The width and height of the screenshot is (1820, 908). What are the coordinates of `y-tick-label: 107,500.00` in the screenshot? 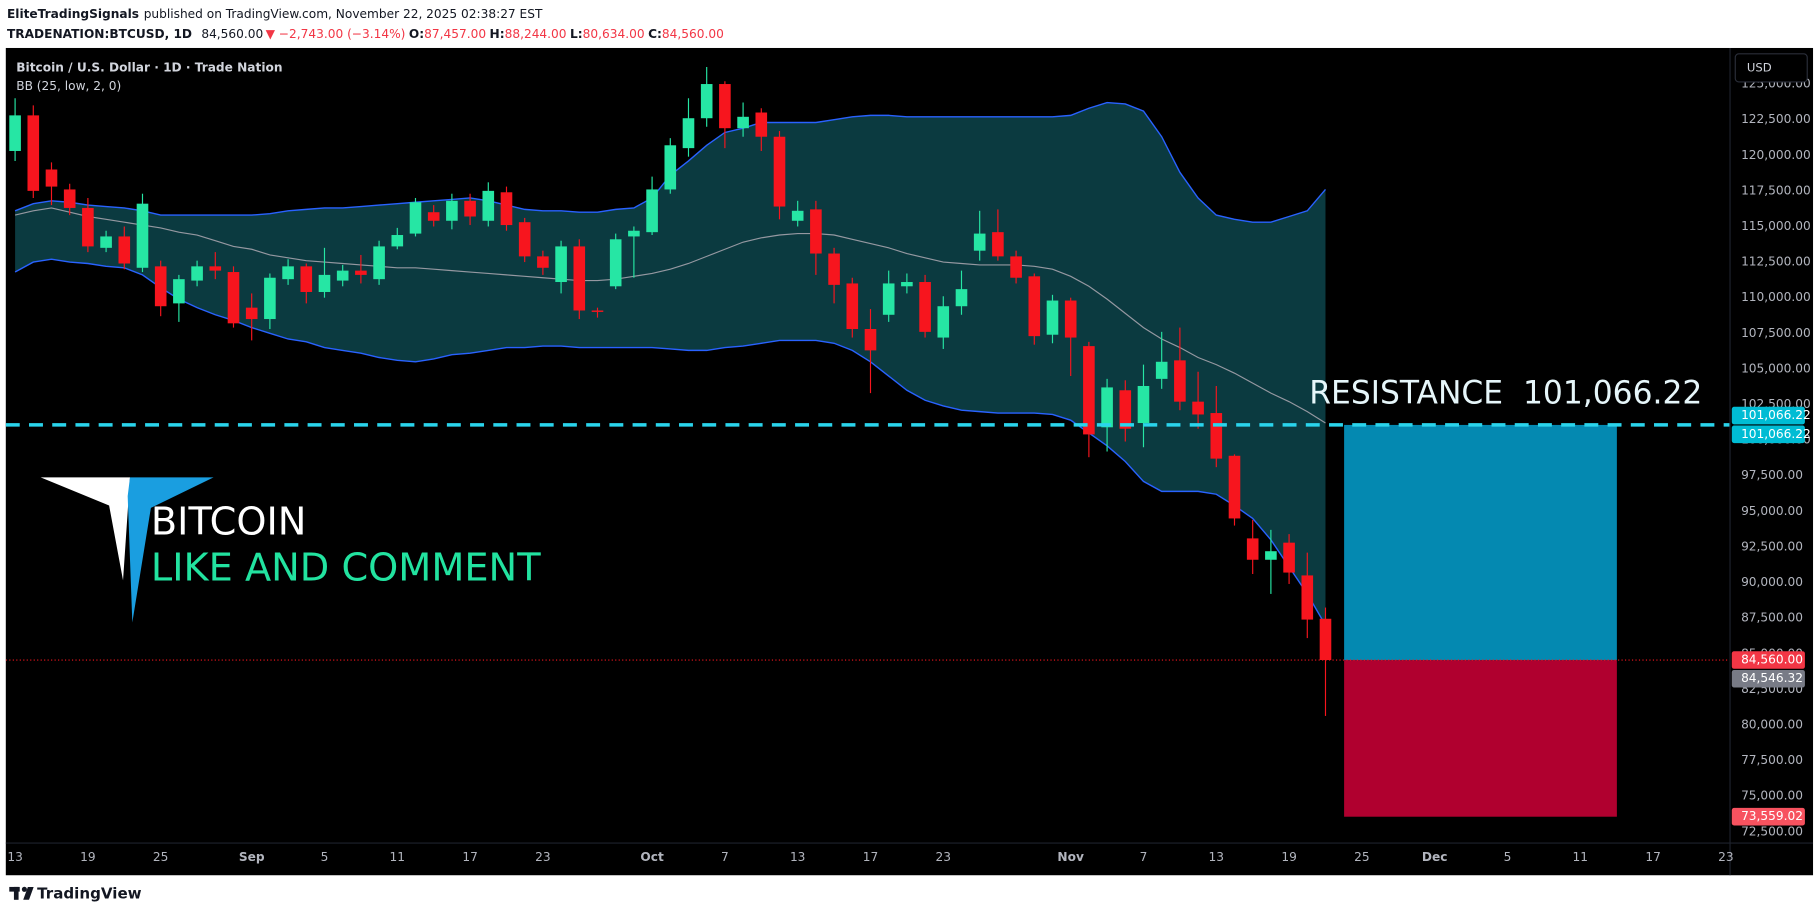 It's located at (1776, 333).